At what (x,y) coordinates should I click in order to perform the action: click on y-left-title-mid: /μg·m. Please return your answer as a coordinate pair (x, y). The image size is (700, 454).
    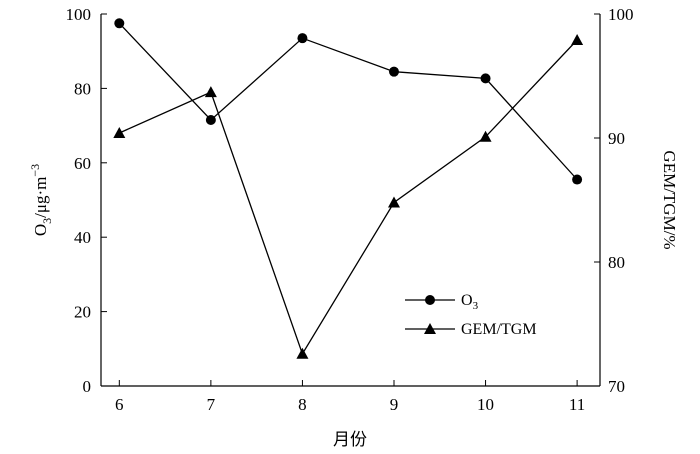
    Looking at the image, I should click on (40, 197).